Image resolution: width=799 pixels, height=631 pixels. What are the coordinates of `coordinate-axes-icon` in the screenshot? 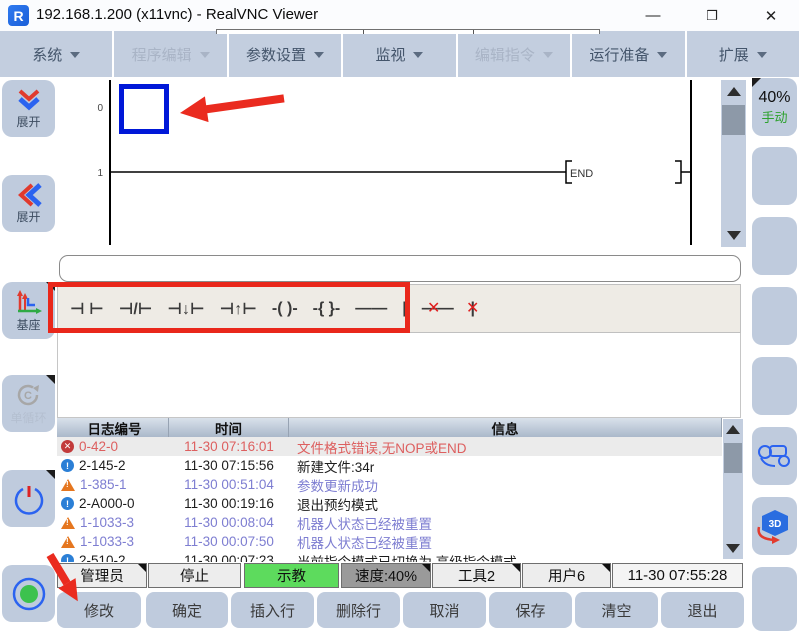 It's located at (29, 301).